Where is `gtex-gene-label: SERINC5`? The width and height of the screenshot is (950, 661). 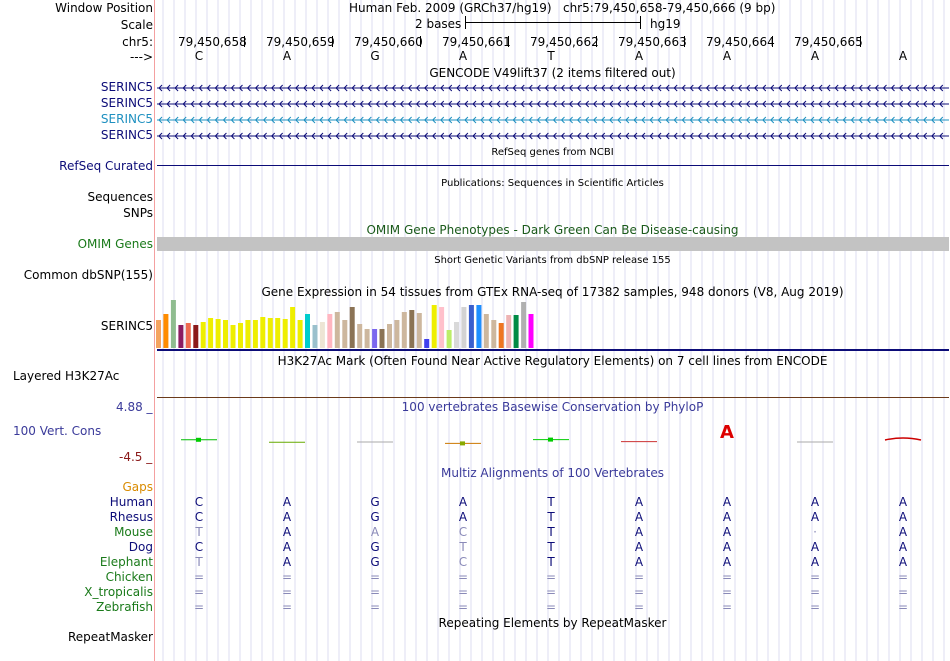
gtex-gene-label: SERINC5 is located at coordinates (126, 326).